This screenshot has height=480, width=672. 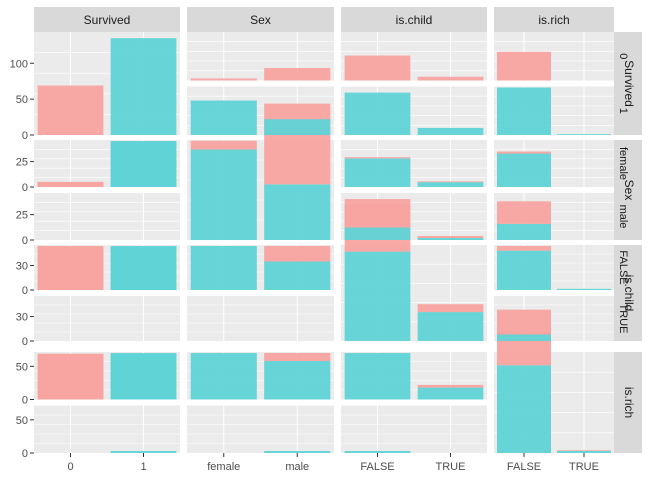 What do you see at coordinates (260, 318) in the screenshot?
I see `panel-is.child-Sex-TRUE` at bounding box center [260, 318].